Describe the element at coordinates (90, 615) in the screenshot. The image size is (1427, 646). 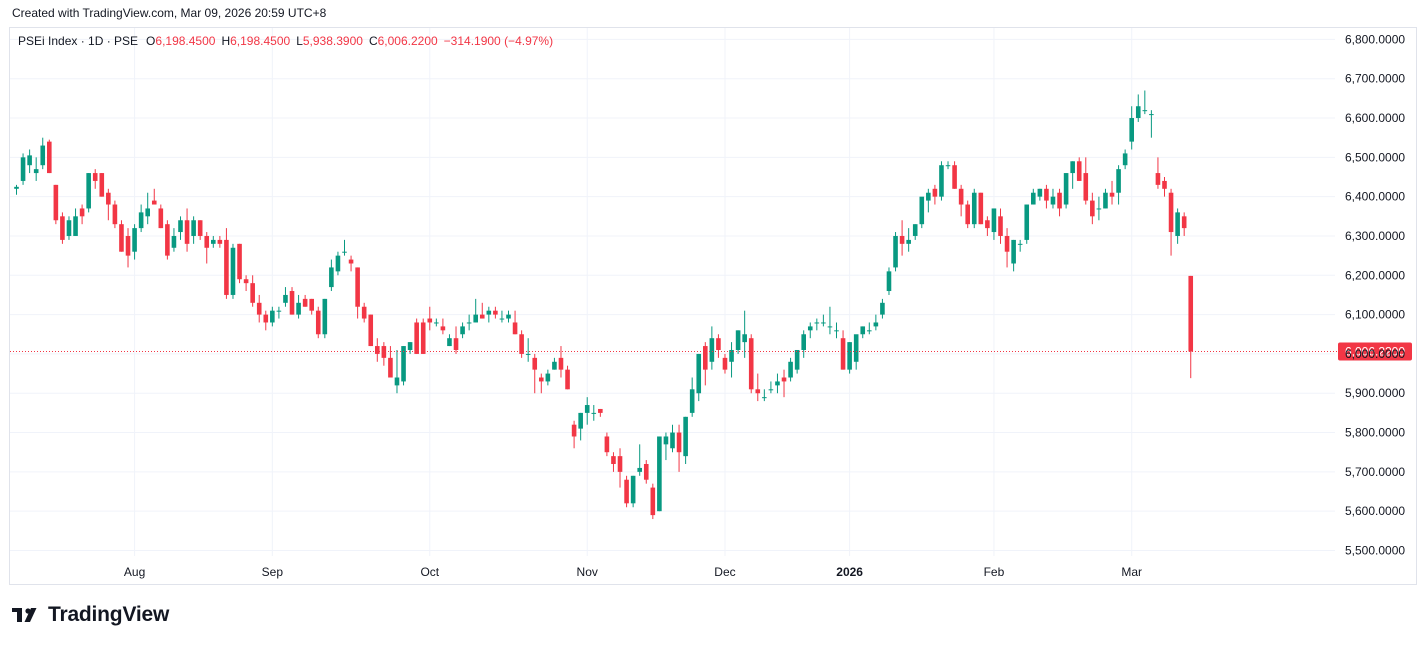
I see `brand: TradingView` at that location.